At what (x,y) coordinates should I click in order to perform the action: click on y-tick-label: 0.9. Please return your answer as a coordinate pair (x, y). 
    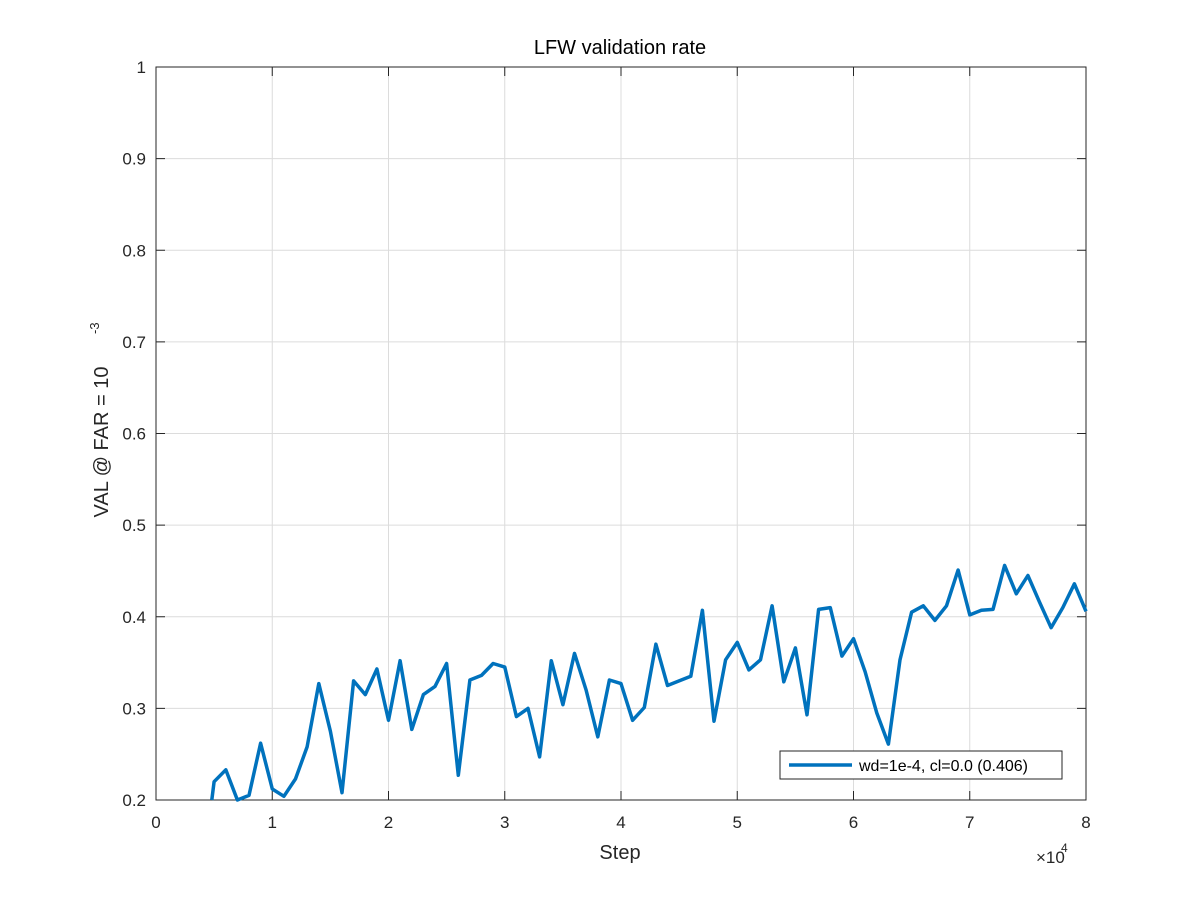
    Looking at the image, I should click on (134, 159).